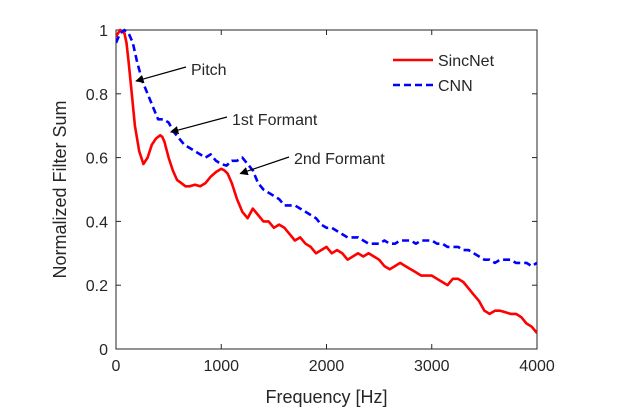 This screenshot has height=420, width=620. Describe the element at coordinates (326, 397) in the screenshot. I see `x-axis-label: Frequency [Hz]` at that location.